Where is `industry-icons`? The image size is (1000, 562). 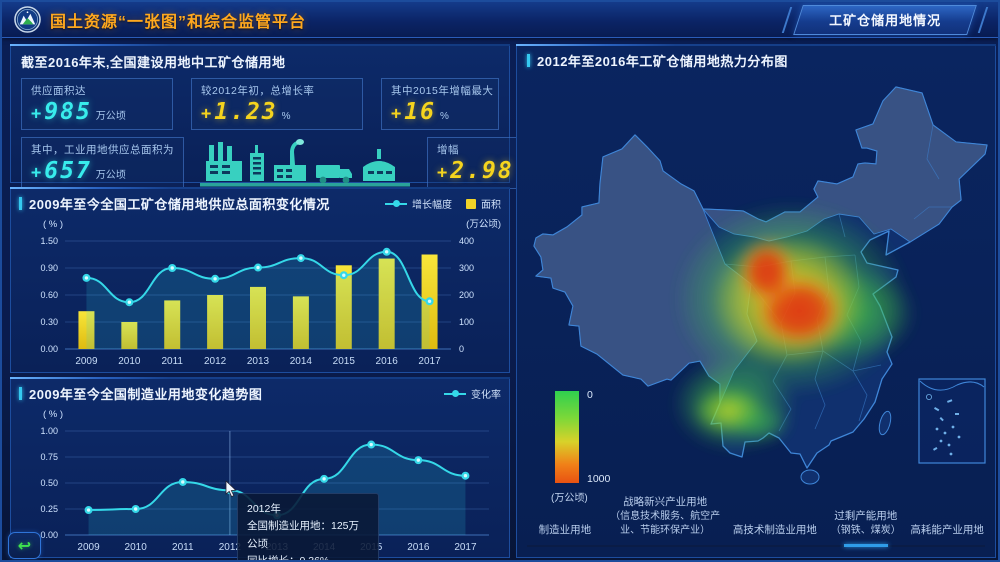 industry-icons is located at coordinates (305, 163).